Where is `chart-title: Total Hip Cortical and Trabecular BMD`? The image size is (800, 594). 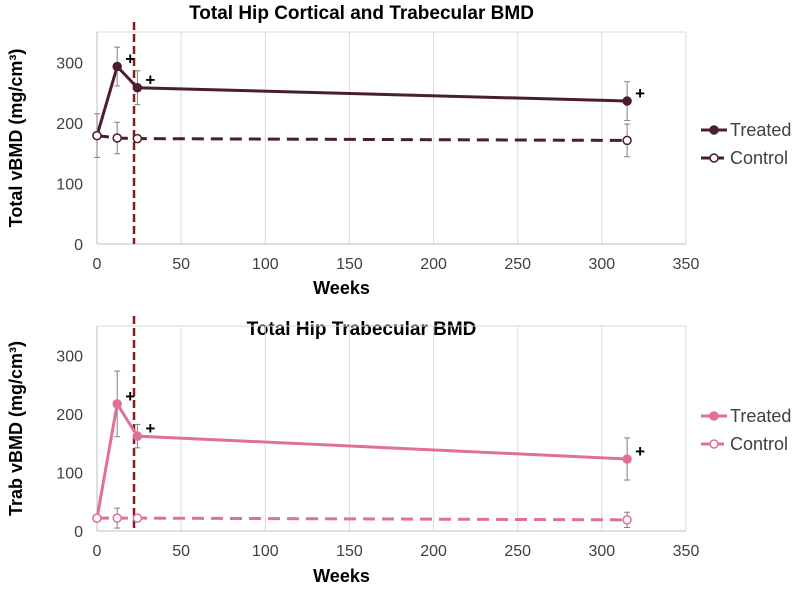
chart-title: Total Hip Cortical and Trabecular BMD is located at coordinates (361, 13).